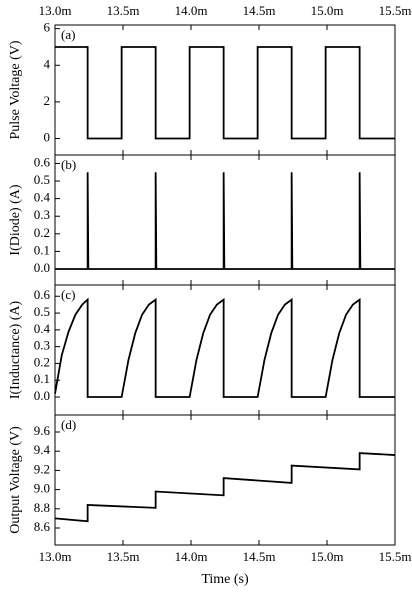 This screenshot has width=412, height=594. I want to click on y-tick-label: 0, so click(47, 137).